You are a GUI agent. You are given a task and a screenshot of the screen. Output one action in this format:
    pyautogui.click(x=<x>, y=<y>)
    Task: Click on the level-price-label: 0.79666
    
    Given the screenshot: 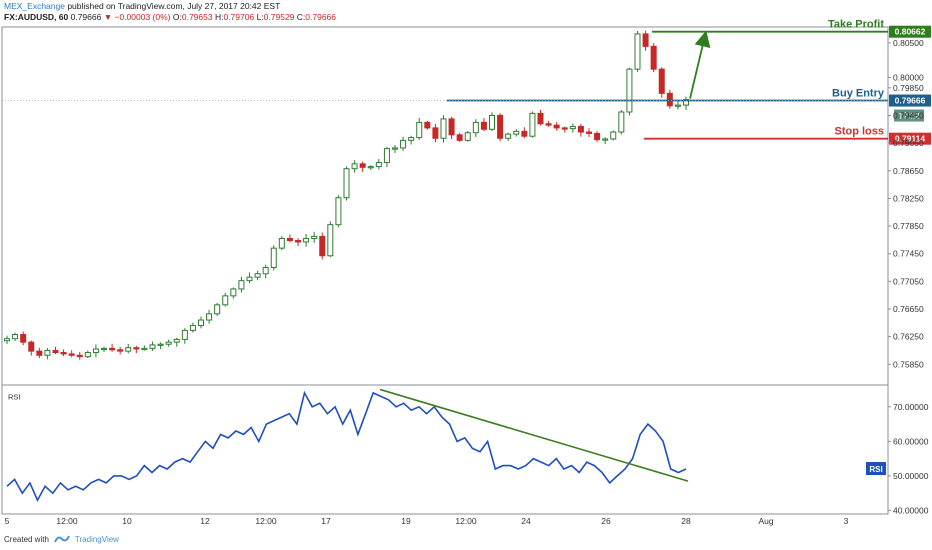 What is the action you would take?
    pyautogui.click(x=910, y=101)
    